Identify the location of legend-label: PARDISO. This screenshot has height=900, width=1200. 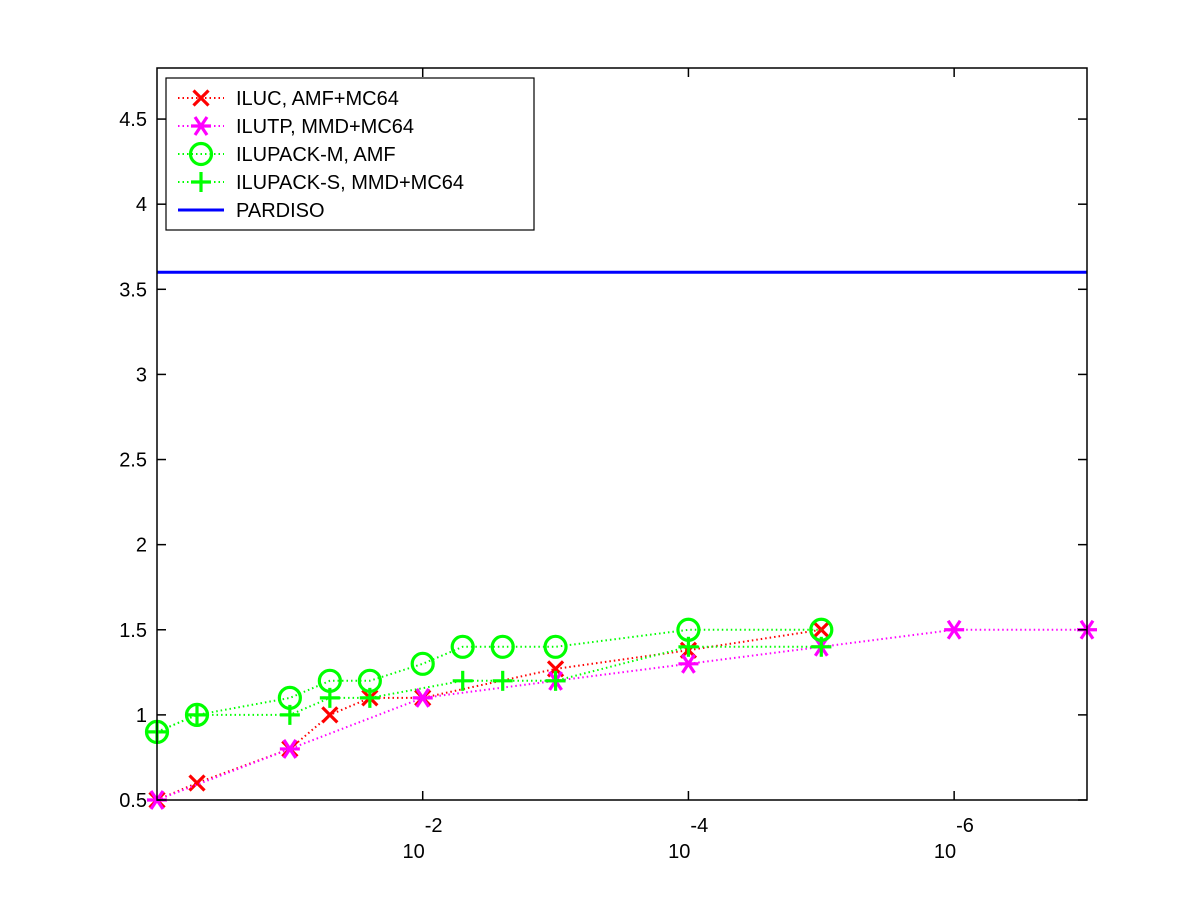
(280, 211).